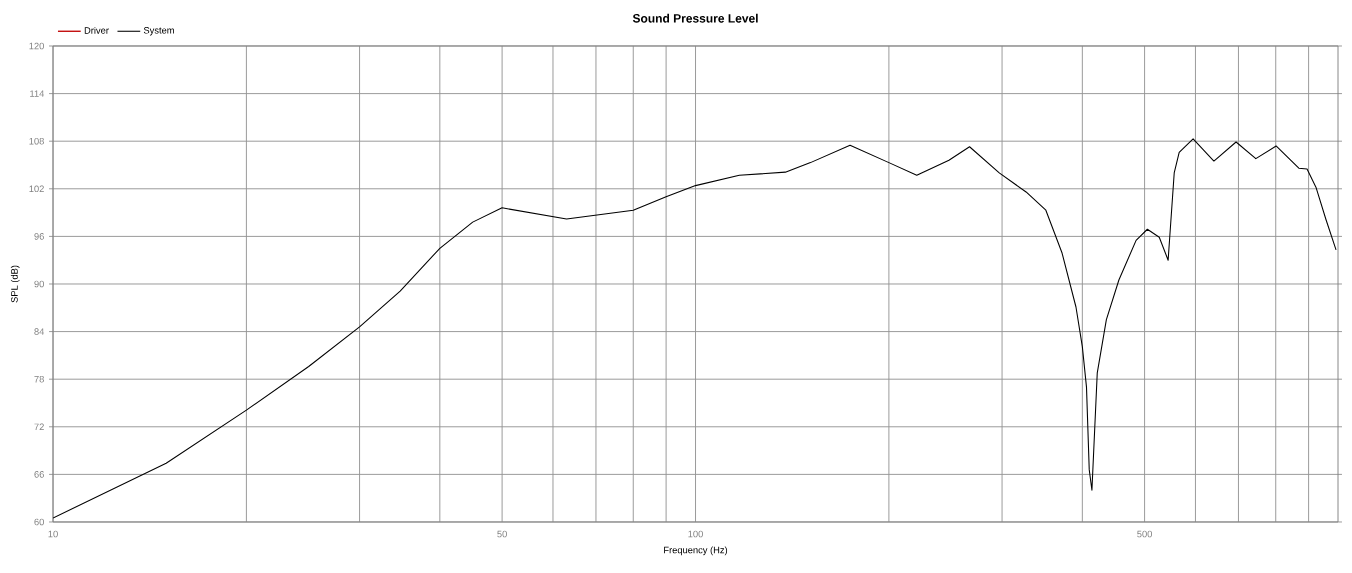  I want to click on y-tick-label: 78, so click(39, 379).